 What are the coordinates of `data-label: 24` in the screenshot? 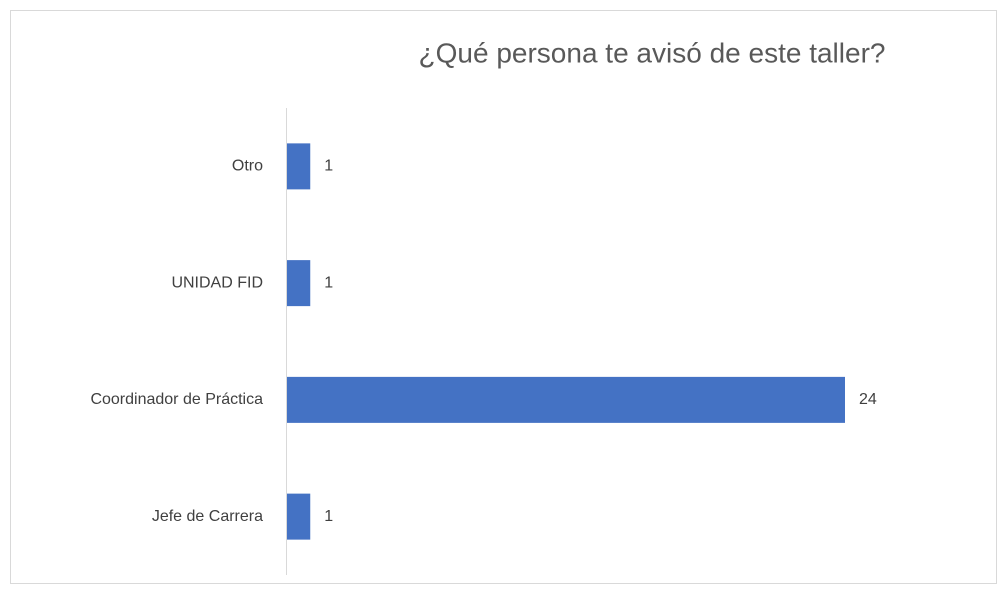 It's located at (868, 399).